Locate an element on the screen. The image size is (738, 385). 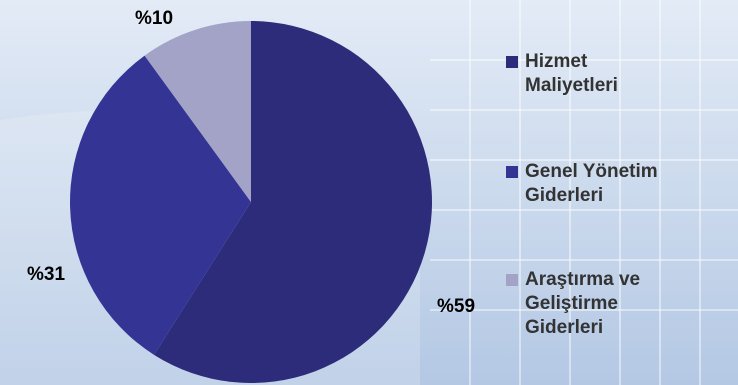
legend-label: Geliştirme is located at coordinates (571, 303).